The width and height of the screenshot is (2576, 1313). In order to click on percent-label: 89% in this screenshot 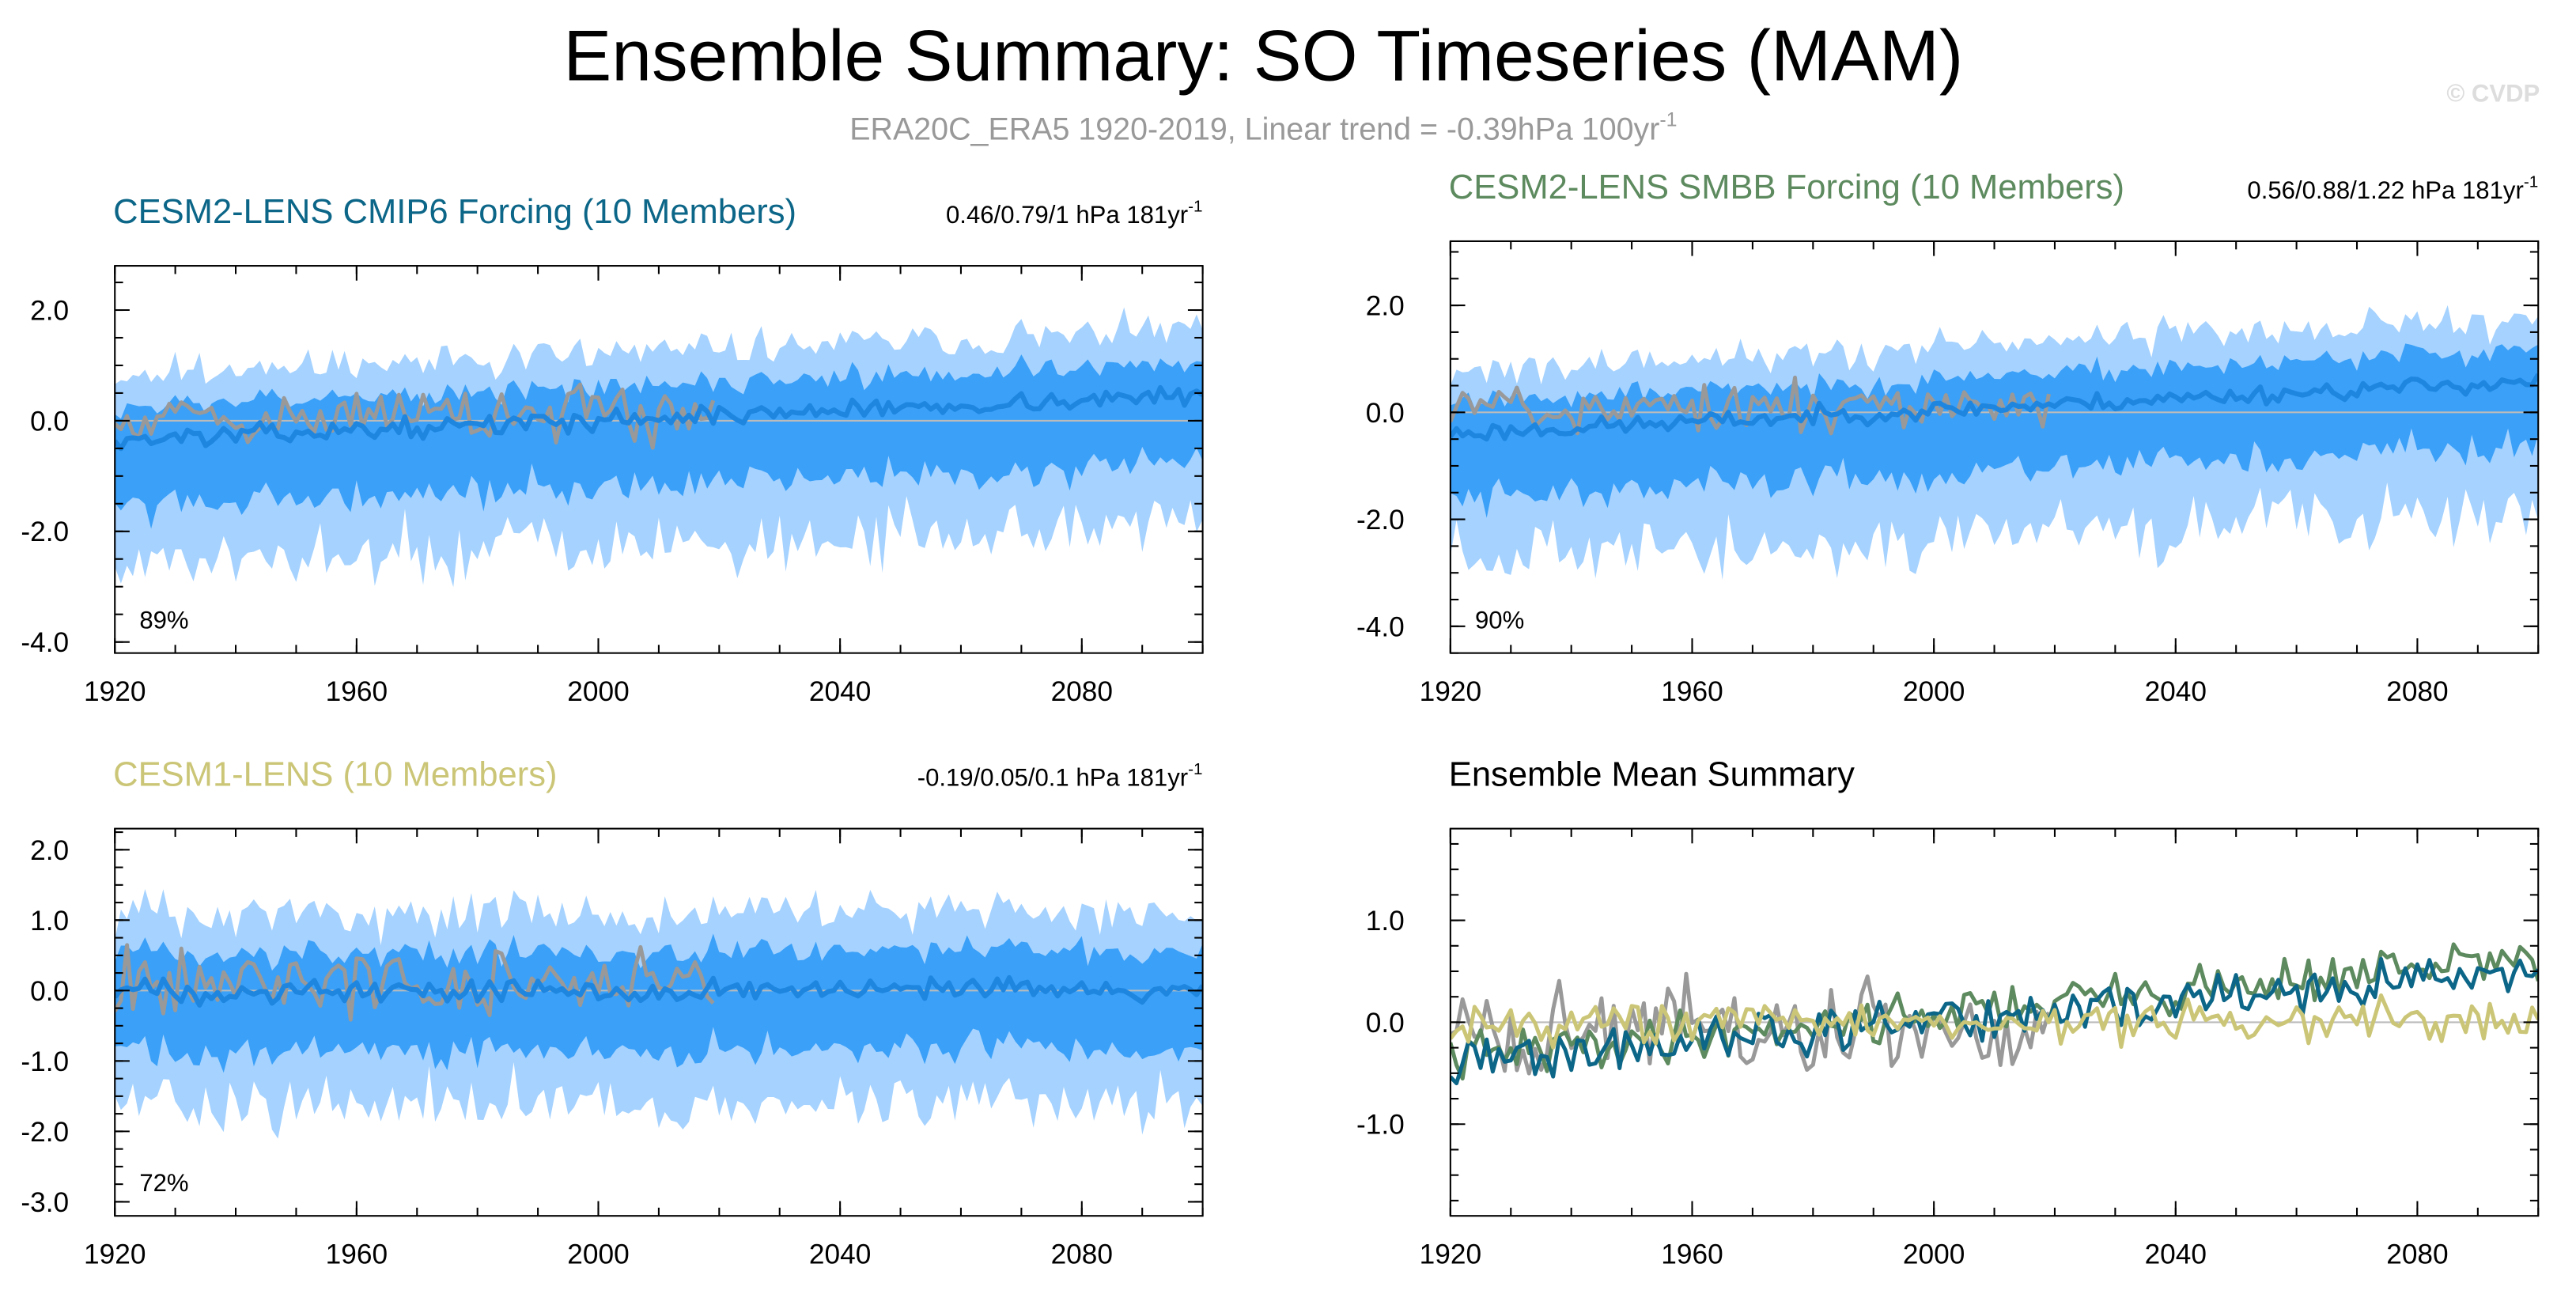, I will do `click(164, 620)`.